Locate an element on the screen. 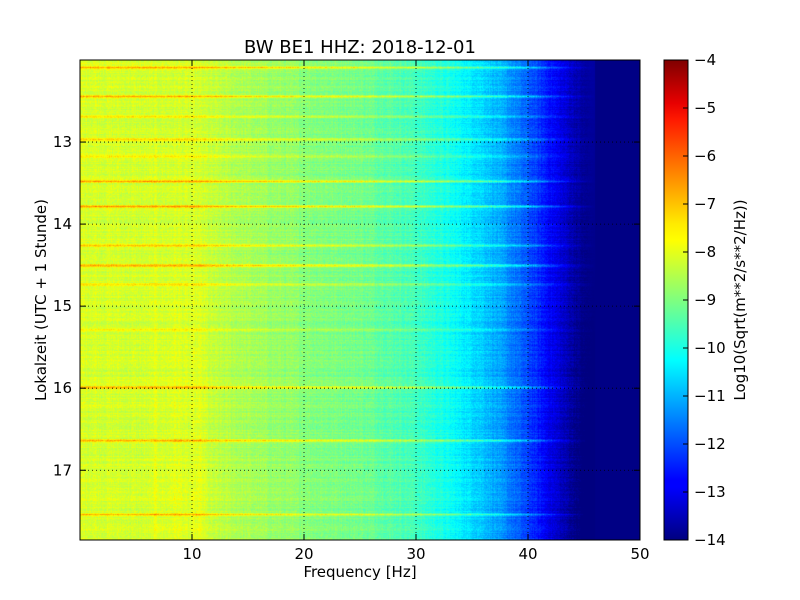  colorbar-tick-label: −7 is located at coordinates (705, 204).